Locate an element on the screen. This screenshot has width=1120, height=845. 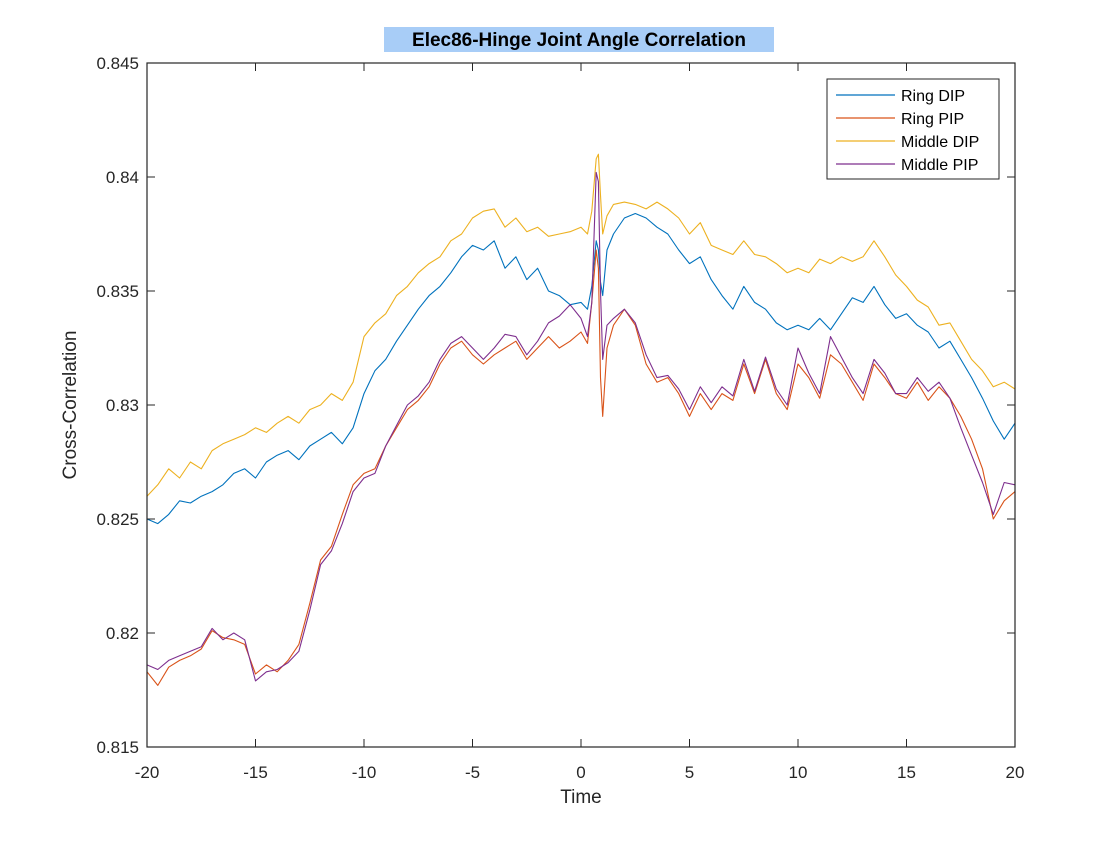
title-highlight is located at coordinates (579, 39).